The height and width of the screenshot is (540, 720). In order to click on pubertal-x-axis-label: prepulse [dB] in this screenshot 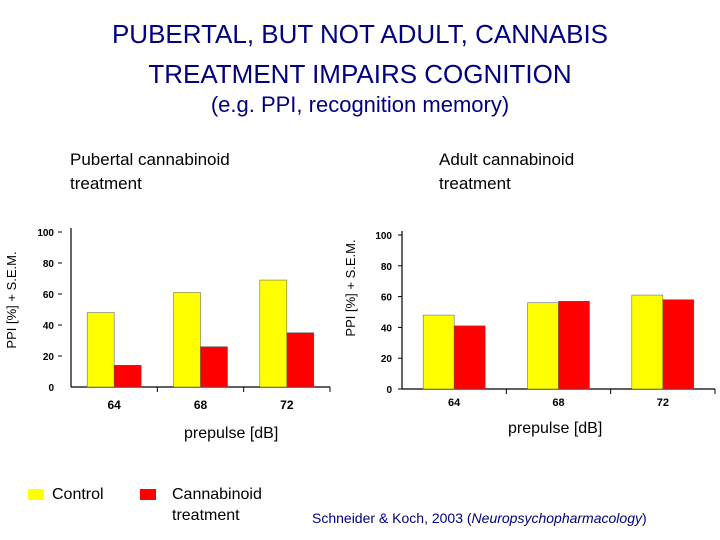, I will do `click(231, 433)`.